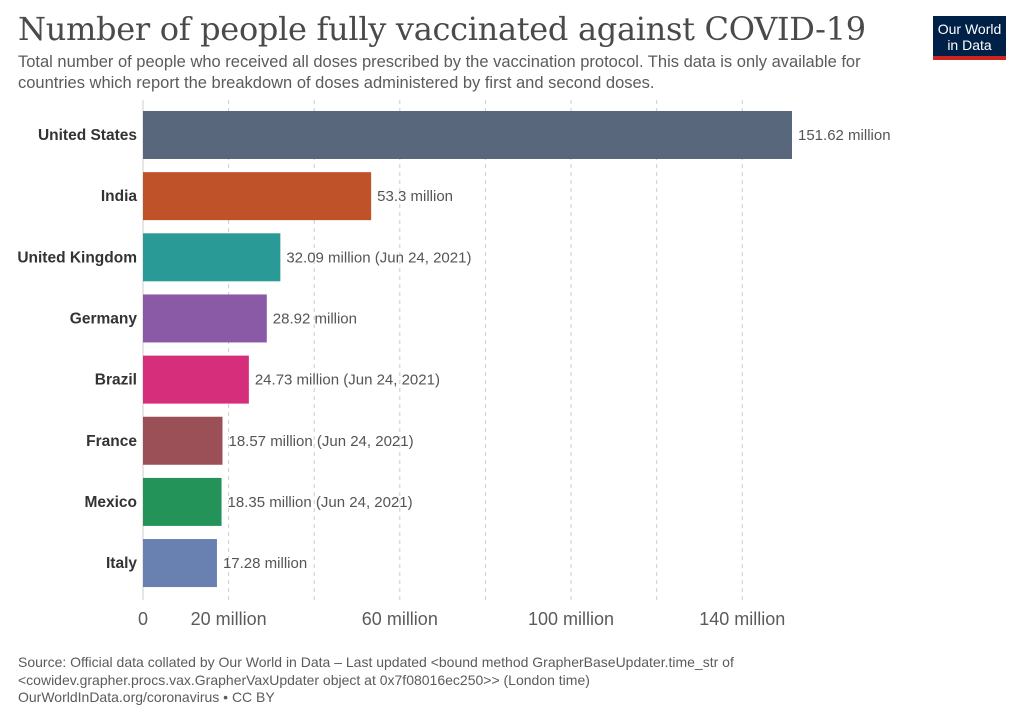  What do you see at coordinates (320, 502) in the screenshot?
I see `value-label: 18.35 million (Jun 24, 2021)` at bounding box center [320, 502].